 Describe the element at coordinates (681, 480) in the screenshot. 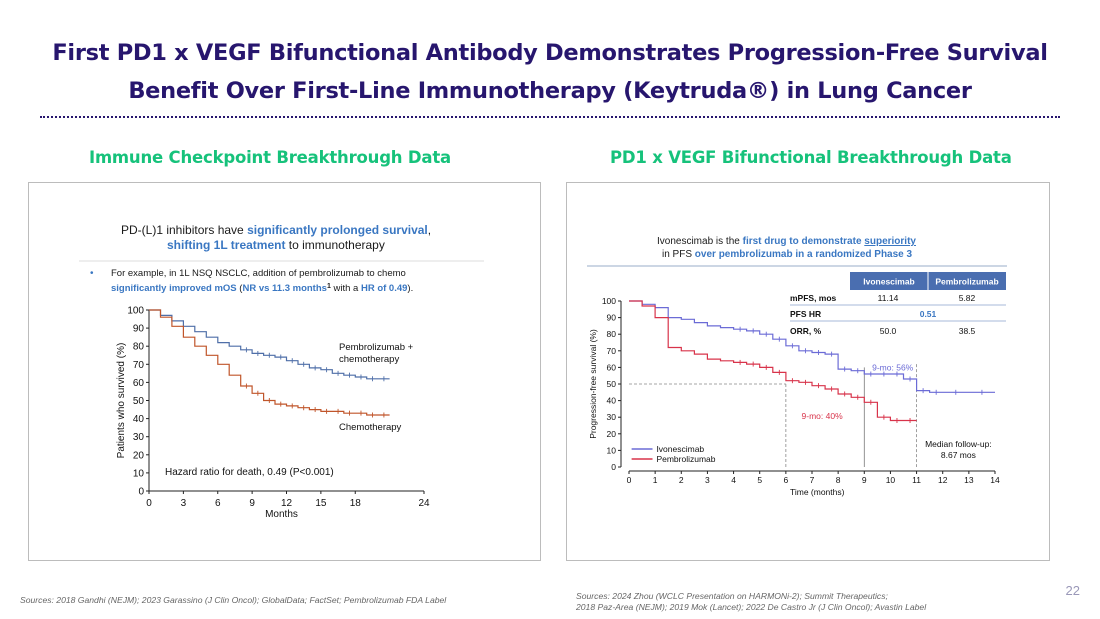

I see `right-x-tick-label: 2` at that location.